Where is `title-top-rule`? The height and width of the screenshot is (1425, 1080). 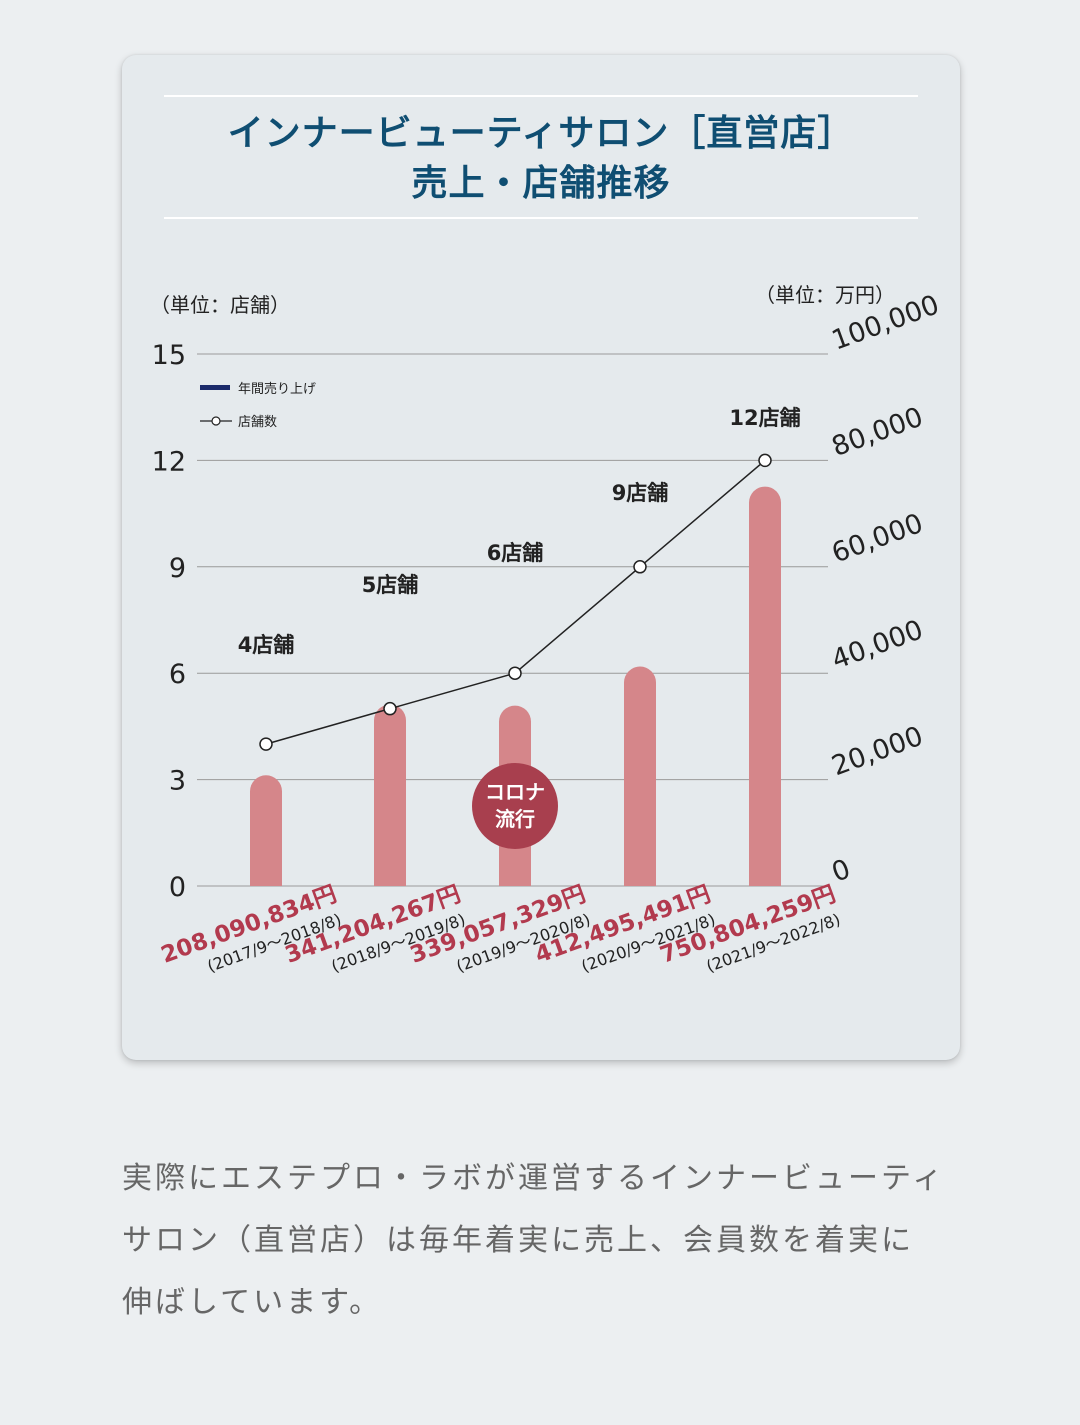
title-top-rule is located at coordinates (541, 96).